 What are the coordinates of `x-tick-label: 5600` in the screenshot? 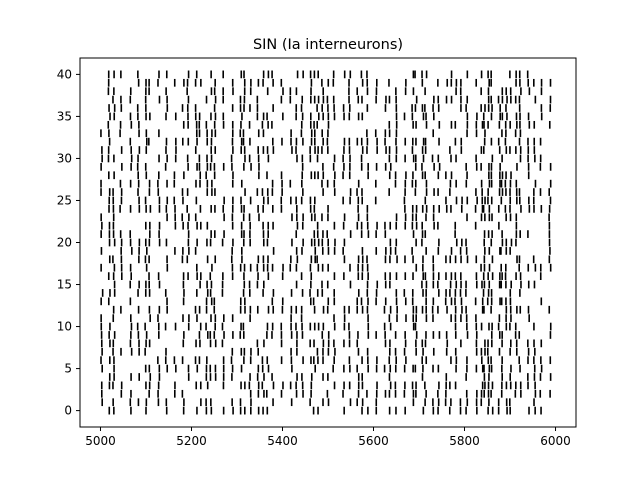 It's located at (373, 441).